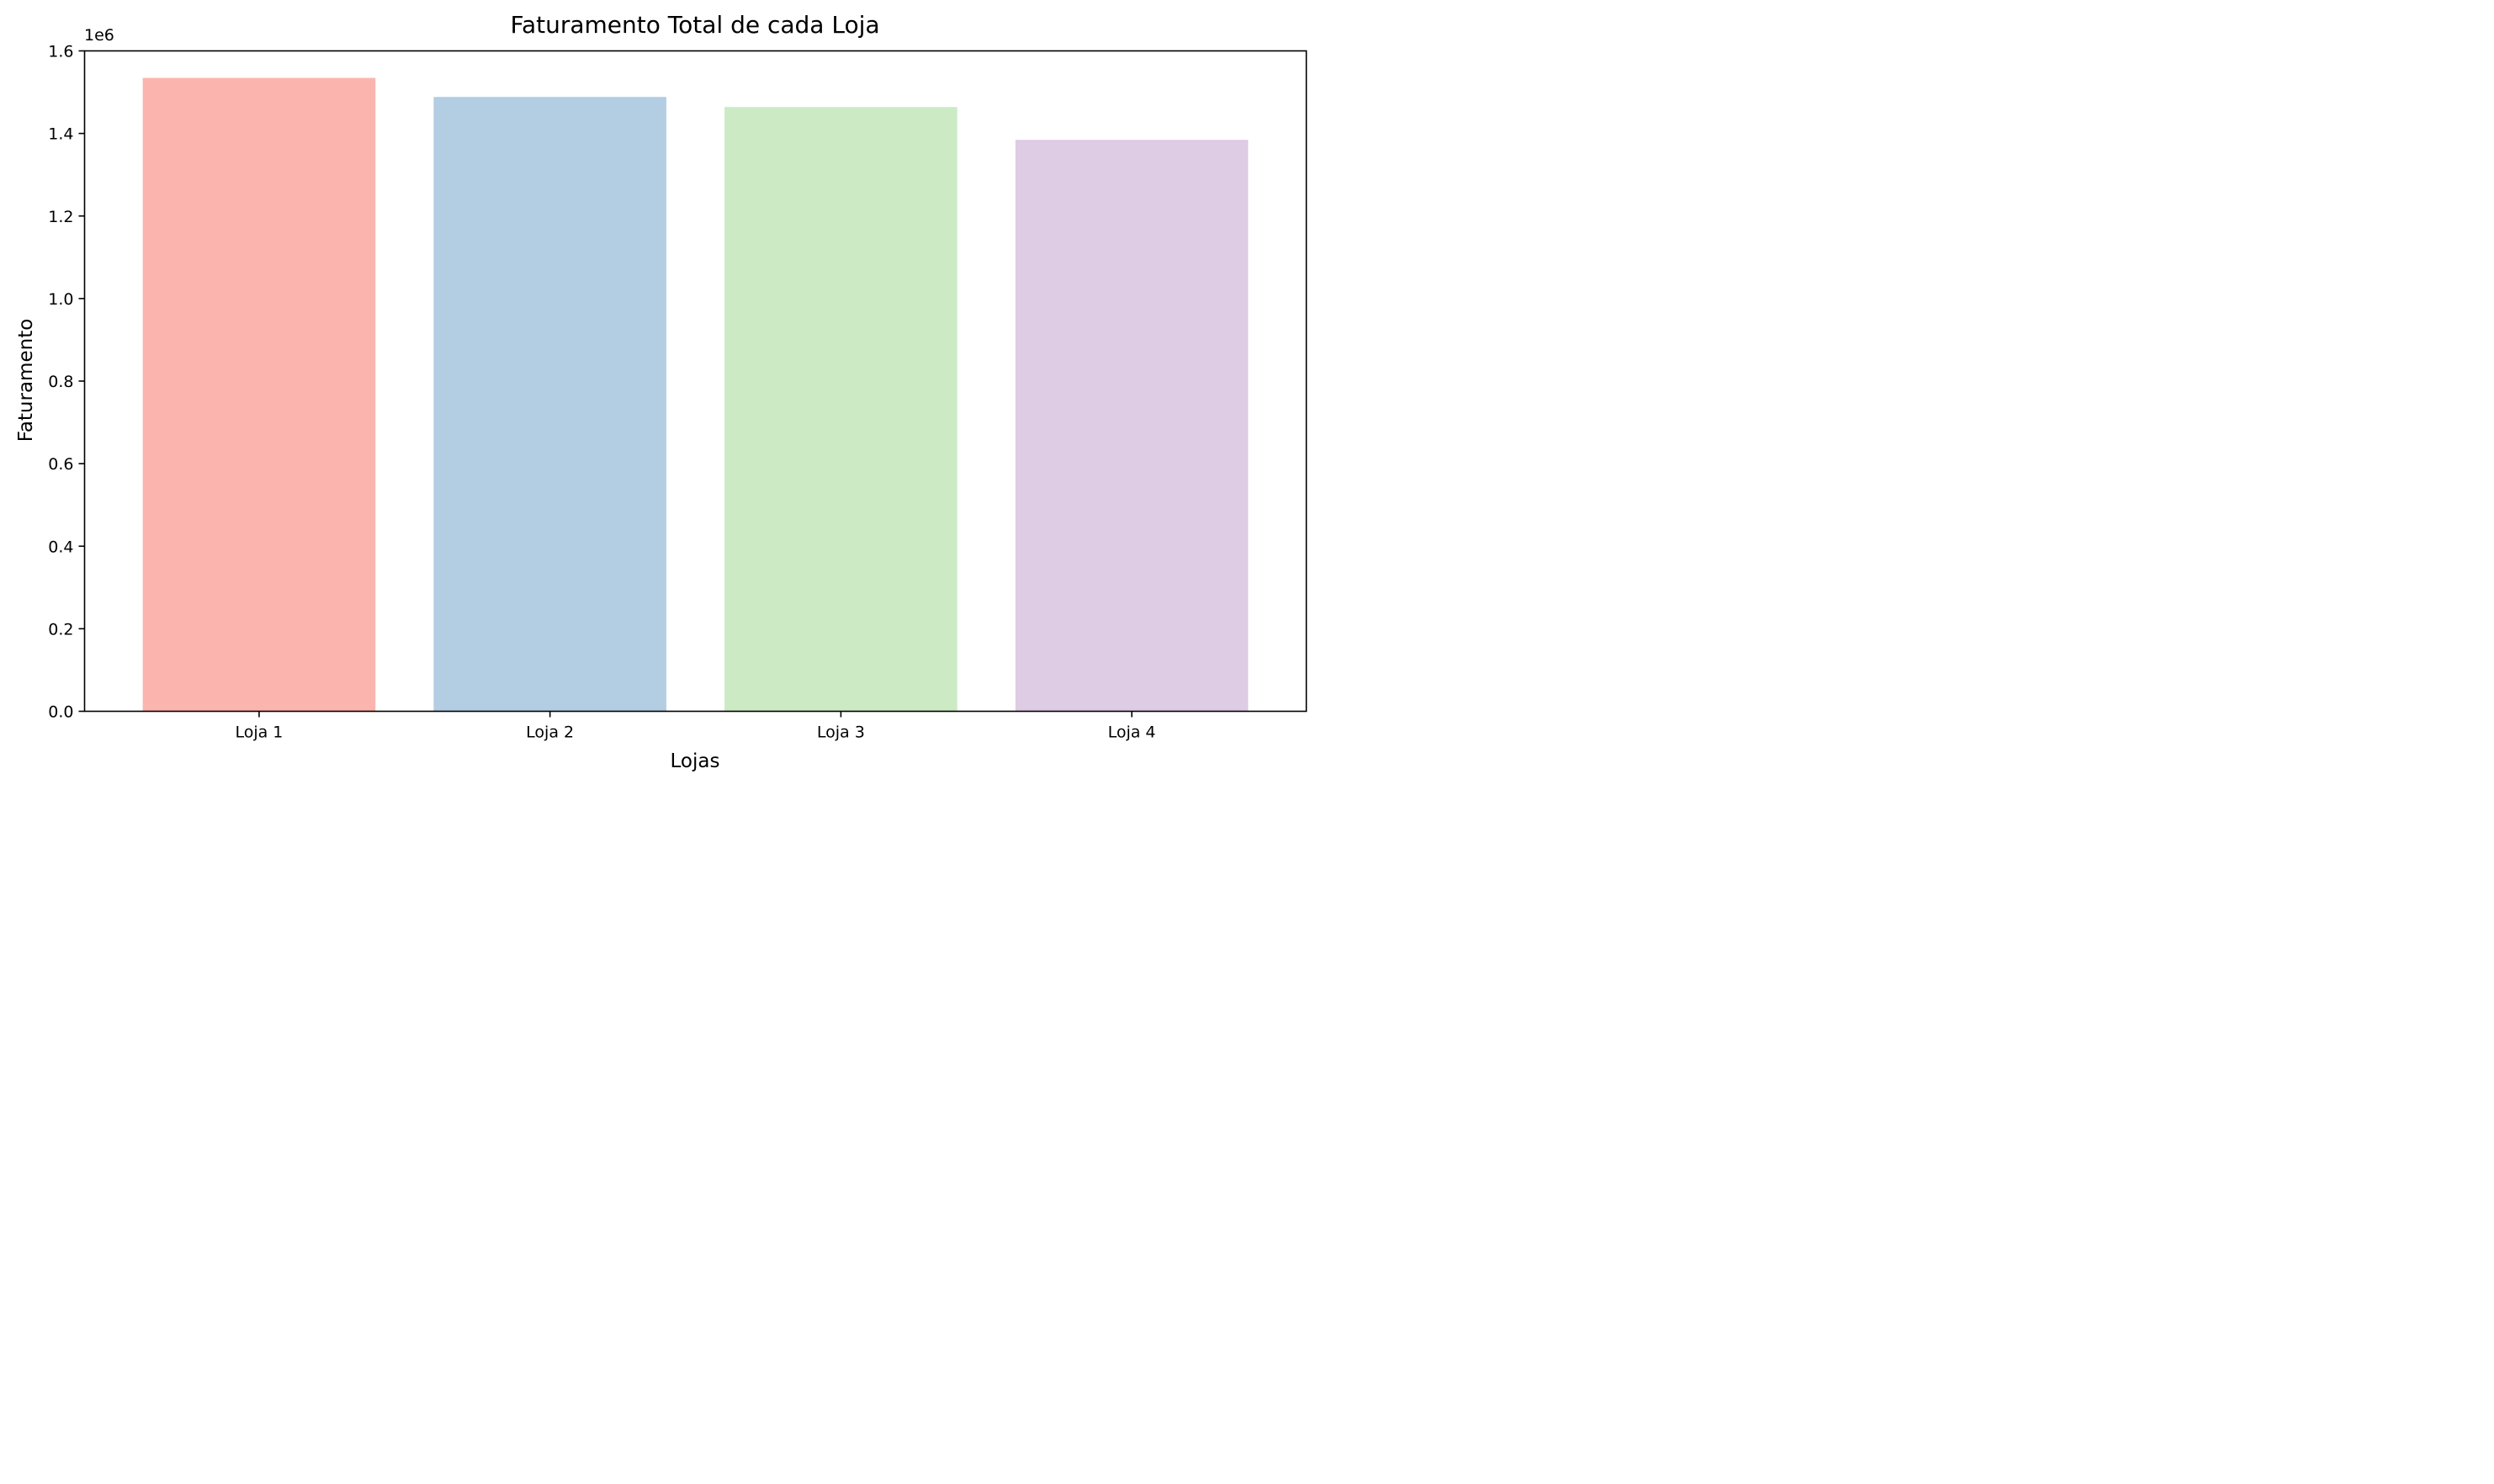 Image resolution: width=2494 pixels, height=1484 pixels. I want to click on y-tick-label: 1.0, so click(60, 299).